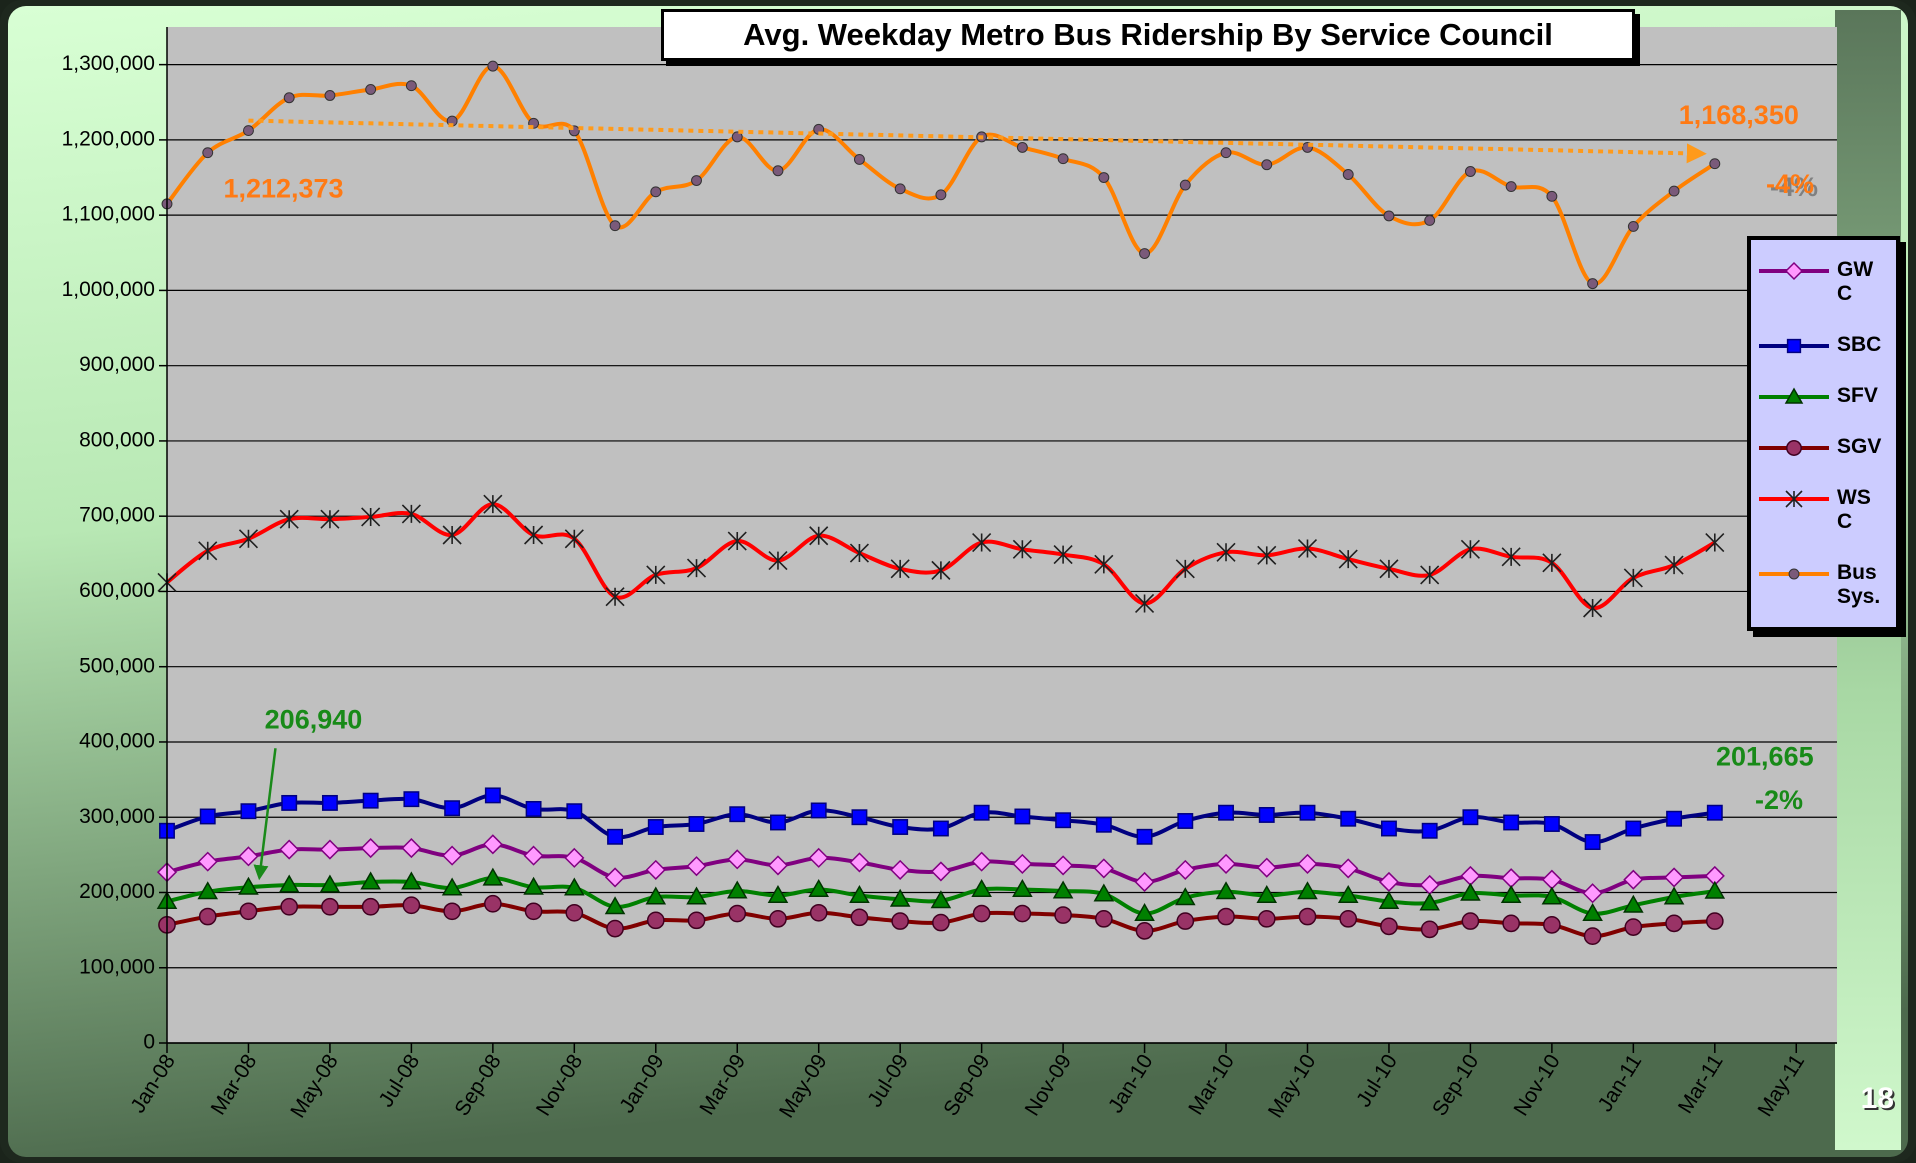 The height and width of the screenshot is (1163, 1916). Describe the element at coordinates (283, 189) in the screenshot. I see `value-label: 1,212,373` at that location.